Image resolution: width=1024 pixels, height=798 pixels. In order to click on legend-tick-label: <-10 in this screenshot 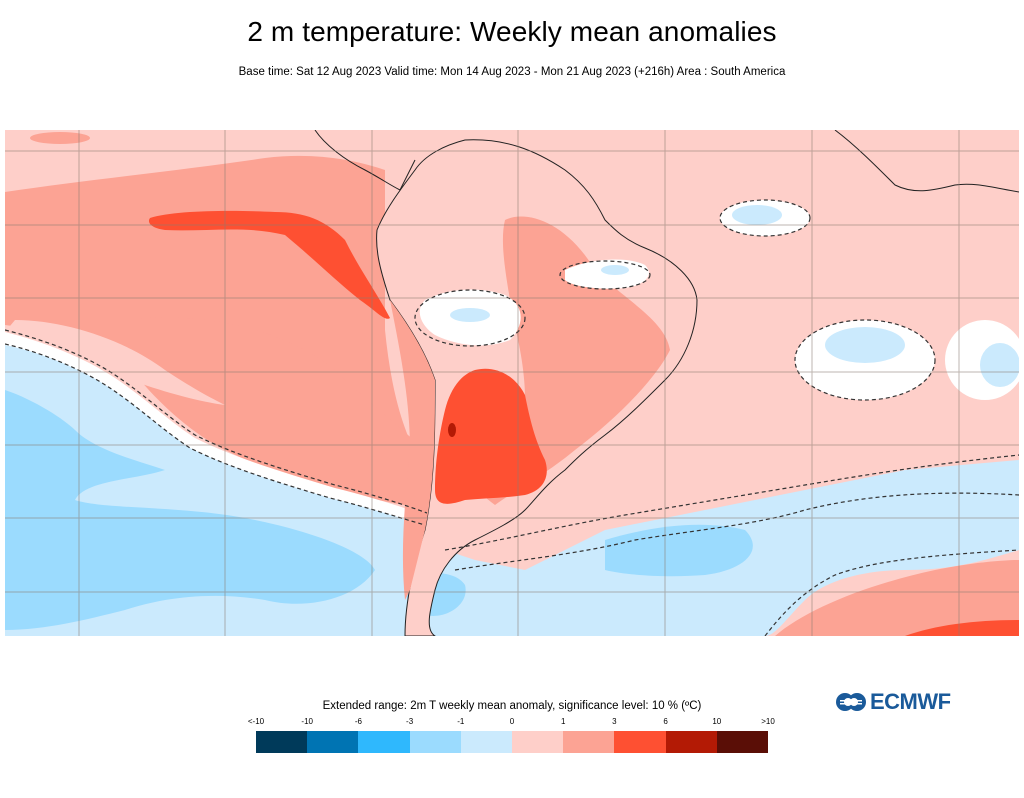, I will do `click(256, 721)`.